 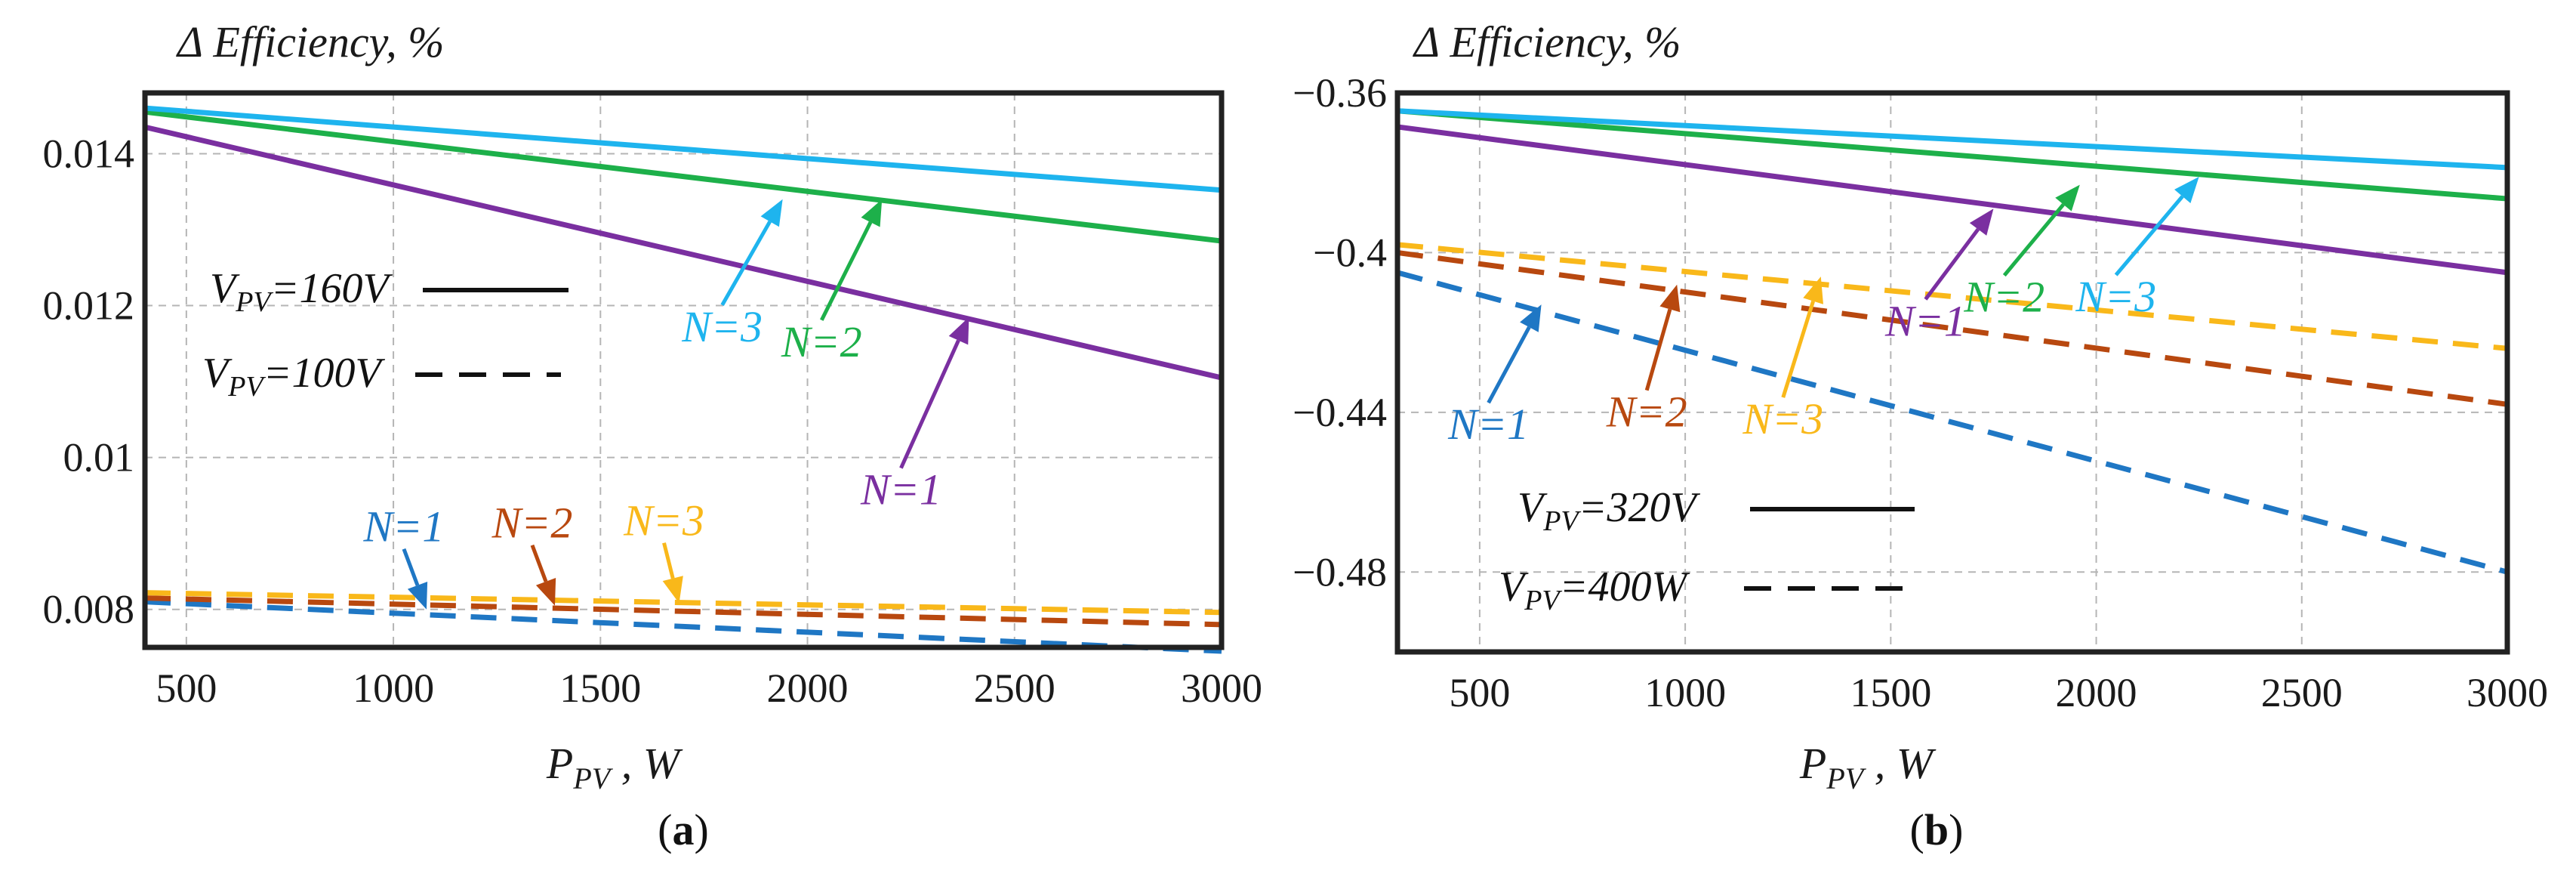 I want to click on legend-label-0: VPV=160V, so click(x=301, y=291).